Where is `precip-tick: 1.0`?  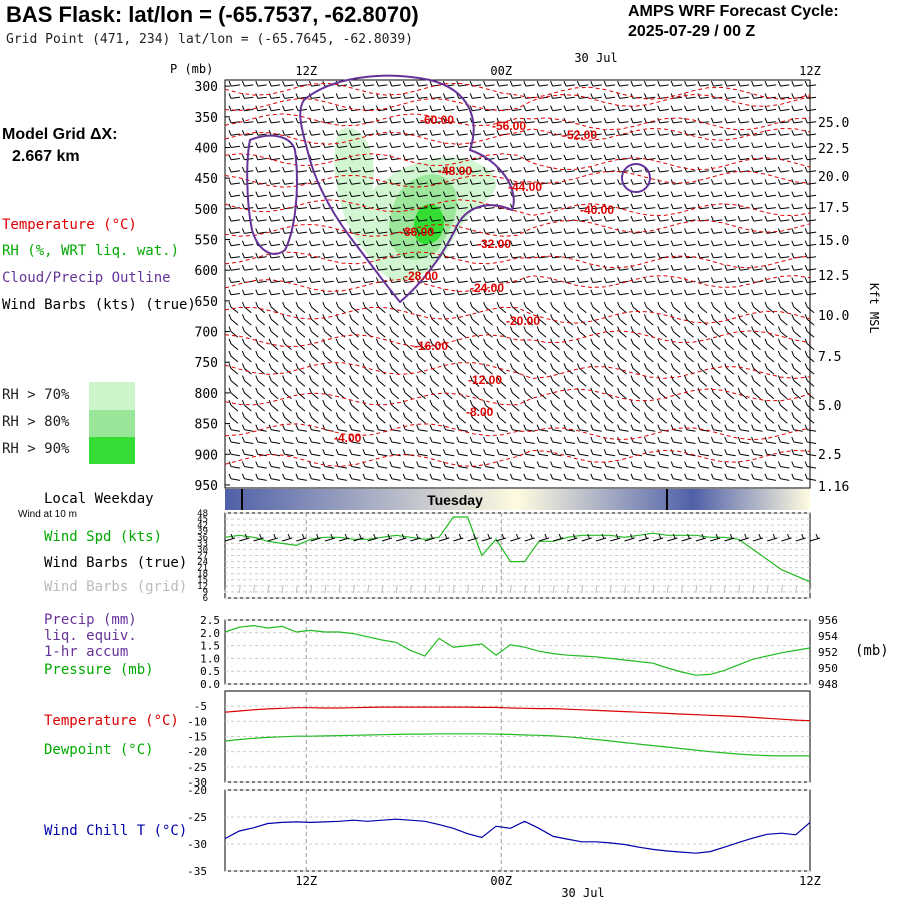 precip-tick: 1.0 is located at coordinates (210, 658).